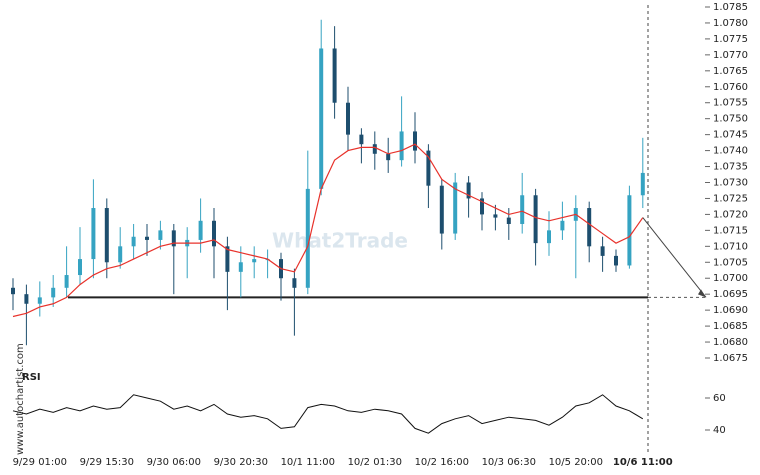 This screenshot has height=475, width=760. What do you see at coordinates (730, 310) in the screenshot?
I see `y-tick-label: 1.0690` at bounding box center [730, 310].